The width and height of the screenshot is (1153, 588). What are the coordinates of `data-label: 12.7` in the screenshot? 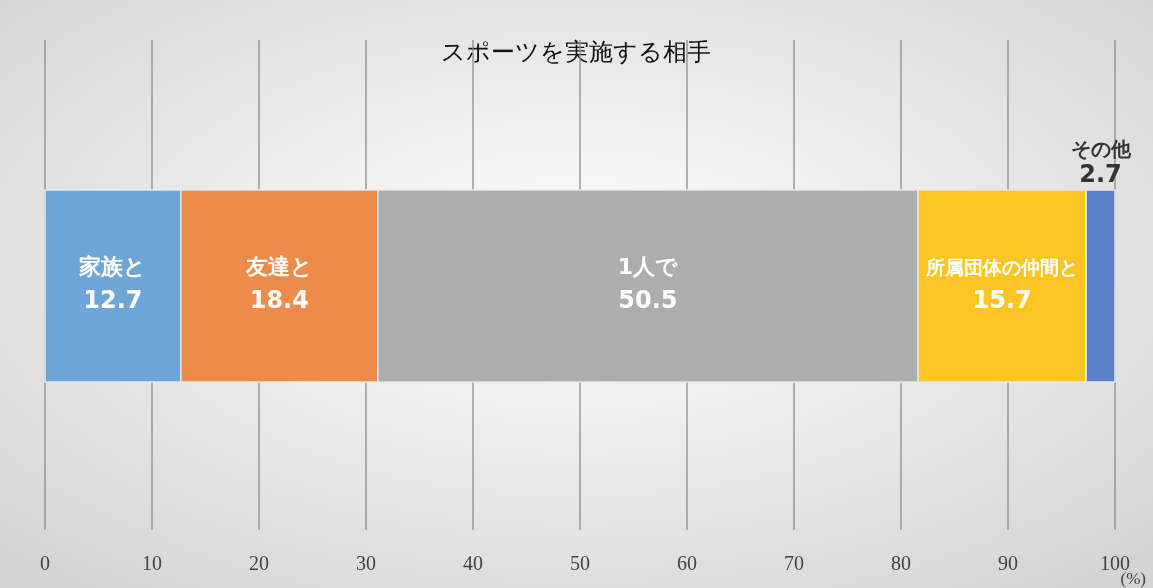 It's located at (113, 300).